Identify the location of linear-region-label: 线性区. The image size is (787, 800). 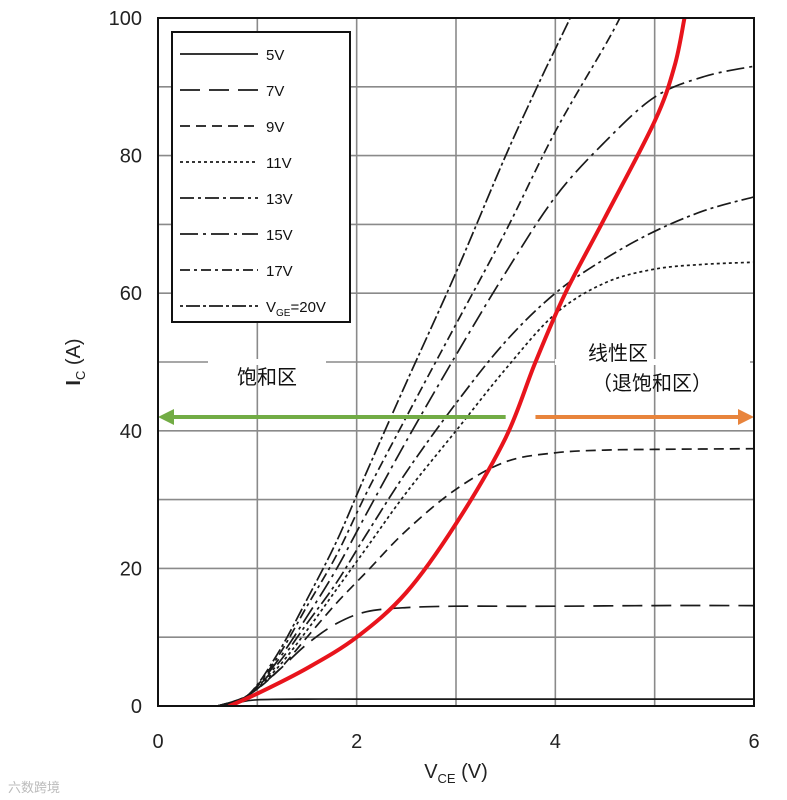
(618, 353).